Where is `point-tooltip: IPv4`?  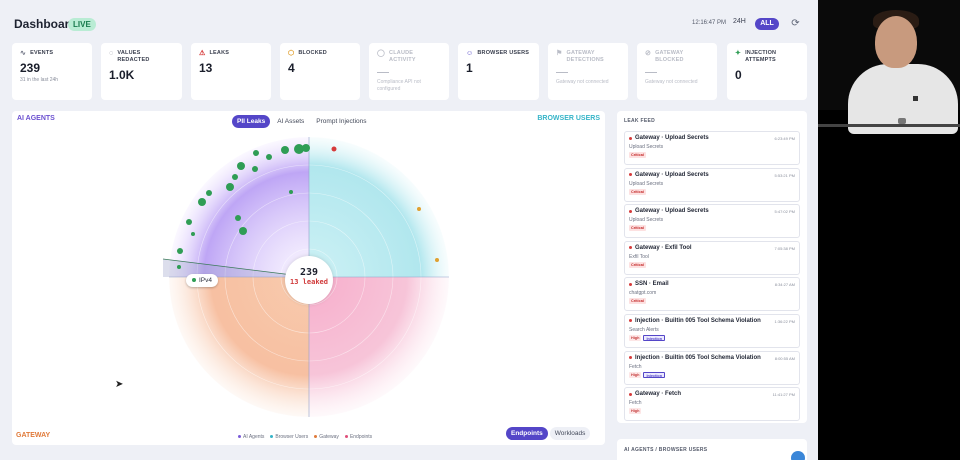
point-tooltip: IPv4 is located at coordinates (202, 280).